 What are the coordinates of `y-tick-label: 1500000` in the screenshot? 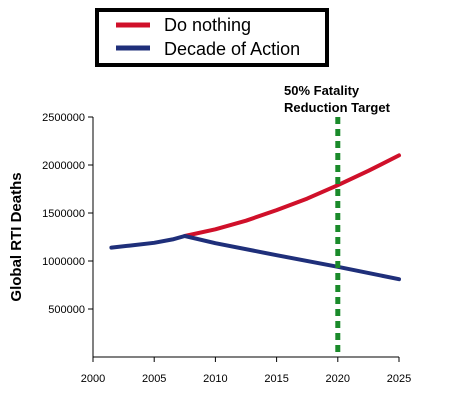 It's located at (63, 214).